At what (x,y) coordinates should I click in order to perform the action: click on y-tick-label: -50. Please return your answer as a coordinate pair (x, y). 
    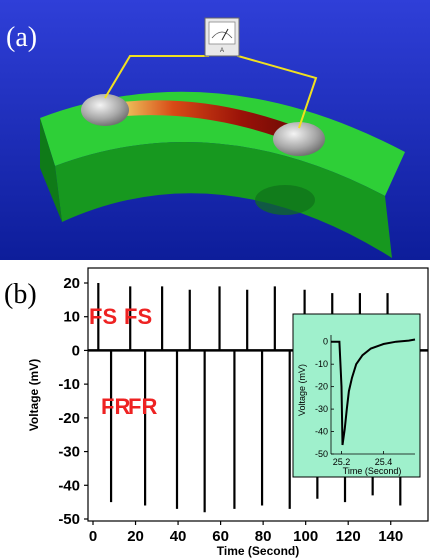
    Looking at the image, I should click on (69, 519).